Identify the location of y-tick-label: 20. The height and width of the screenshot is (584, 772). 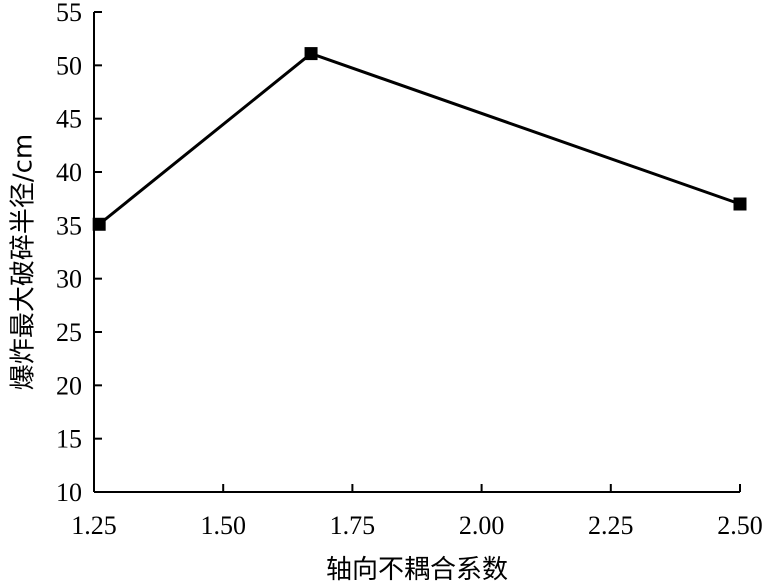
(69, 385).